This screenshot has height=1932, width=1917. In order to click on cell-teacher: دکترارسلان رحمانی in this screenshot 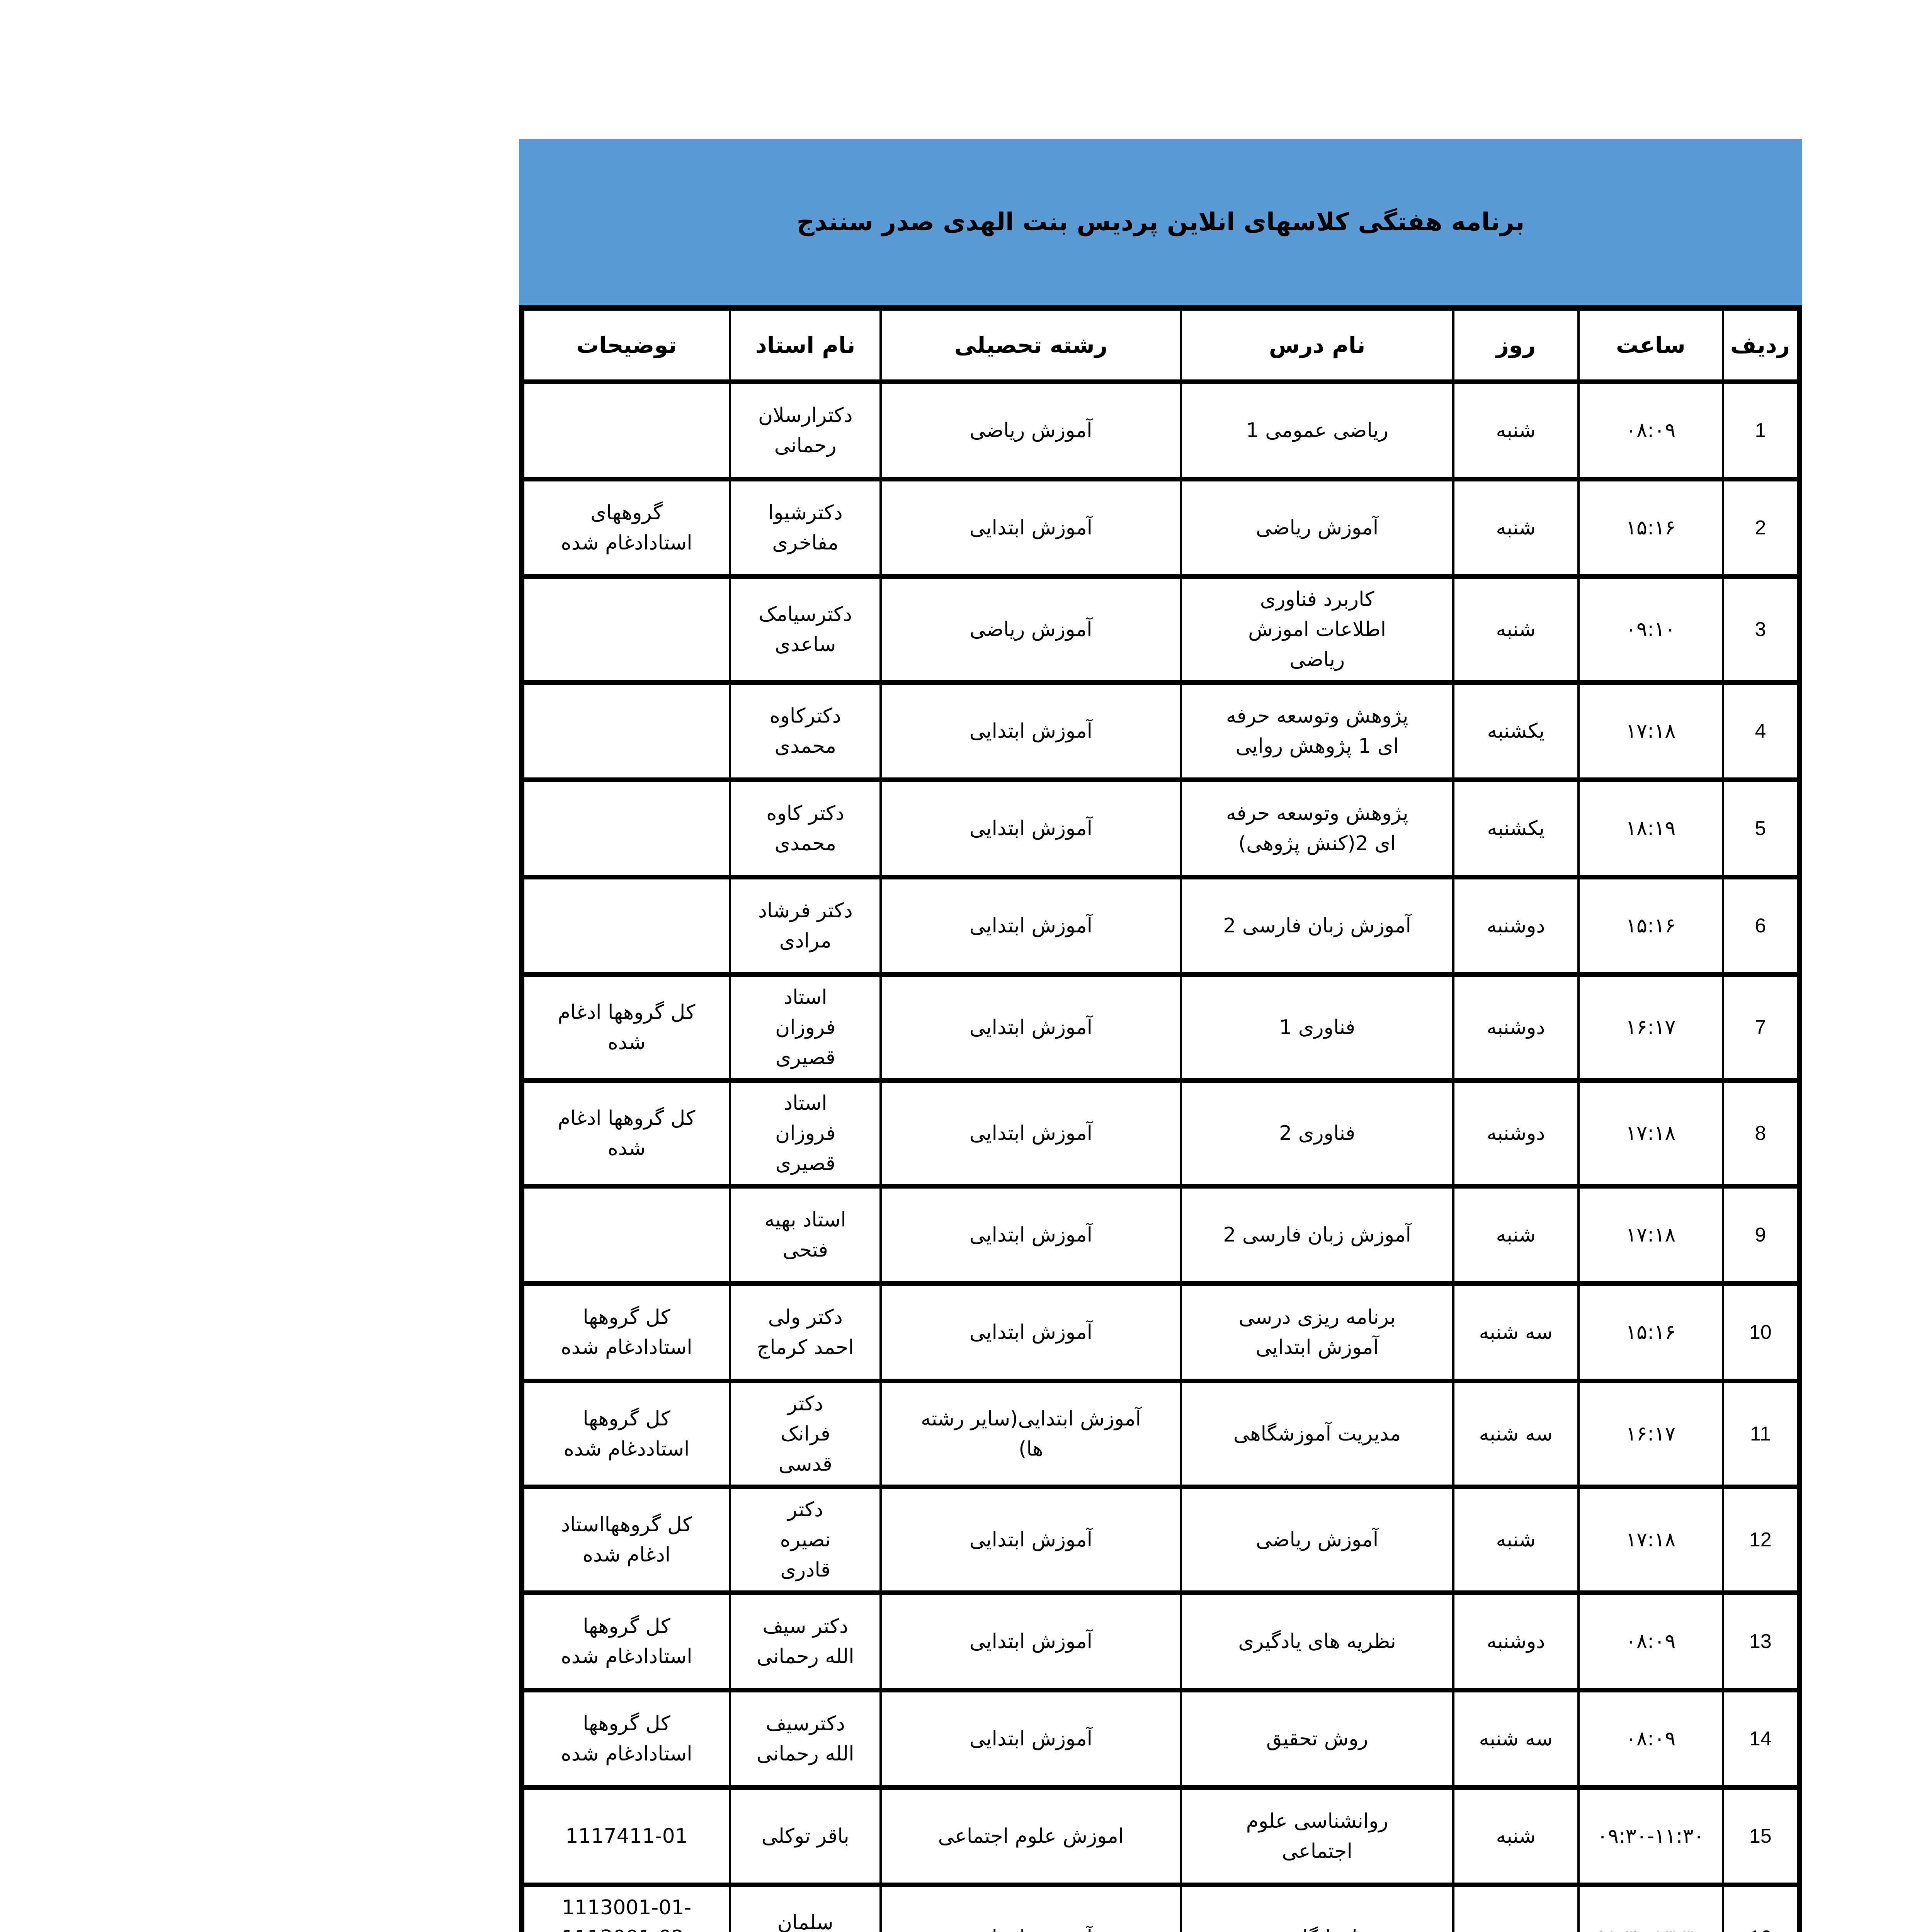, I will do `click(806, 430)`.